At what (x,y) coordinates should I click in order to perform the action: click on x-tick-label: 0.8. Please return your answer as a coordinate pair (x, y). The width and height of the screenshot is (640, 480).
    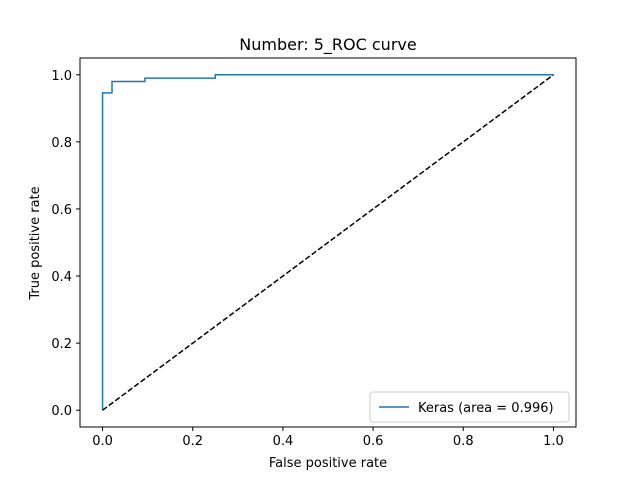
    Looking at the image, I should click on (463, 441).